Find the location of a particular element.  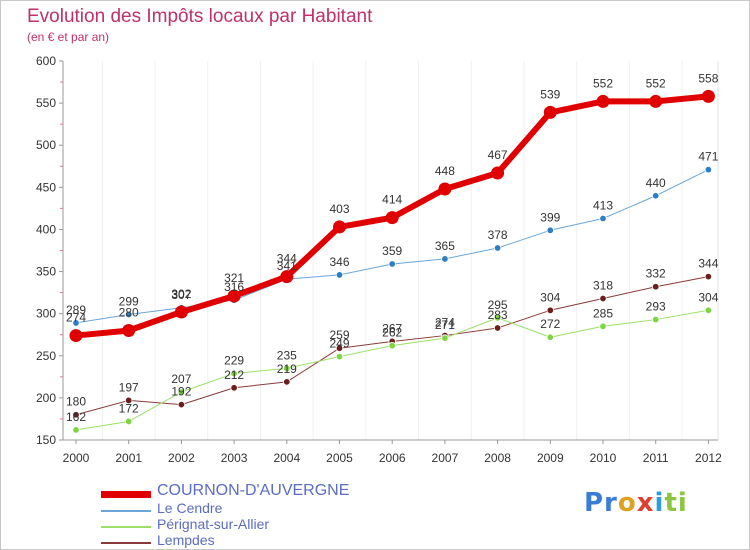

data-label: 229 is located at coordinates (234, 360).